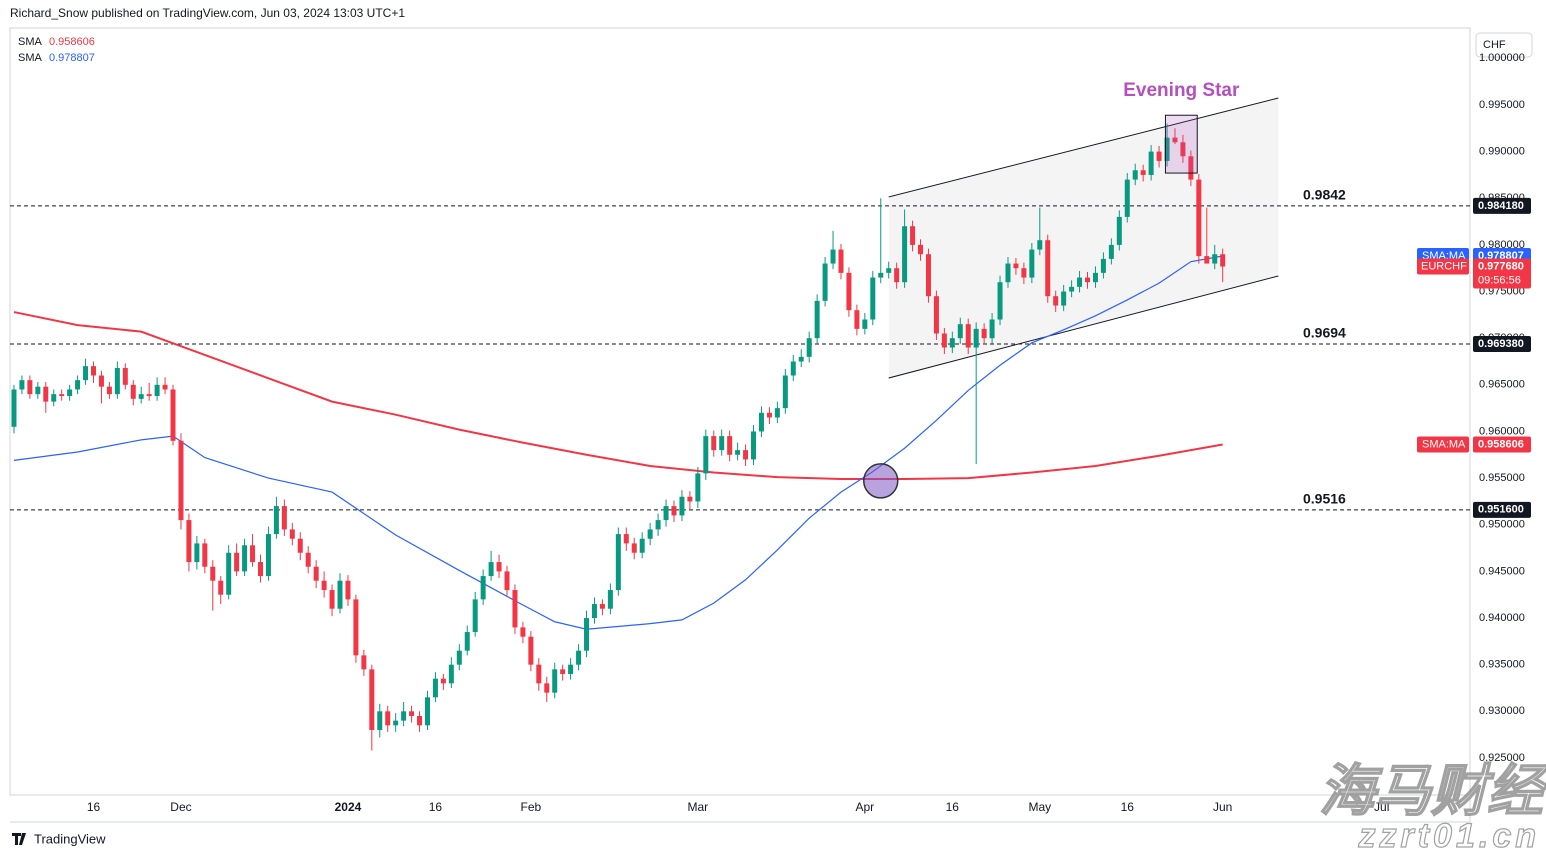 The height and width of the screenshot is (857, 1546). I want to click on channel-fill, so click(1083, 238).